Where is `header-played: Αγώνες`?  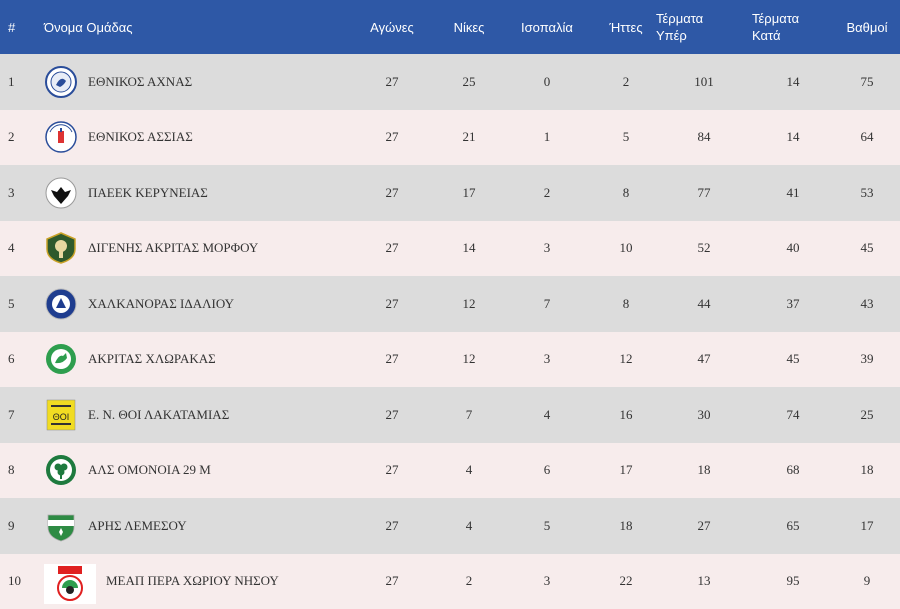 header-played: Αγώνες is located at coordinates (392, 27).